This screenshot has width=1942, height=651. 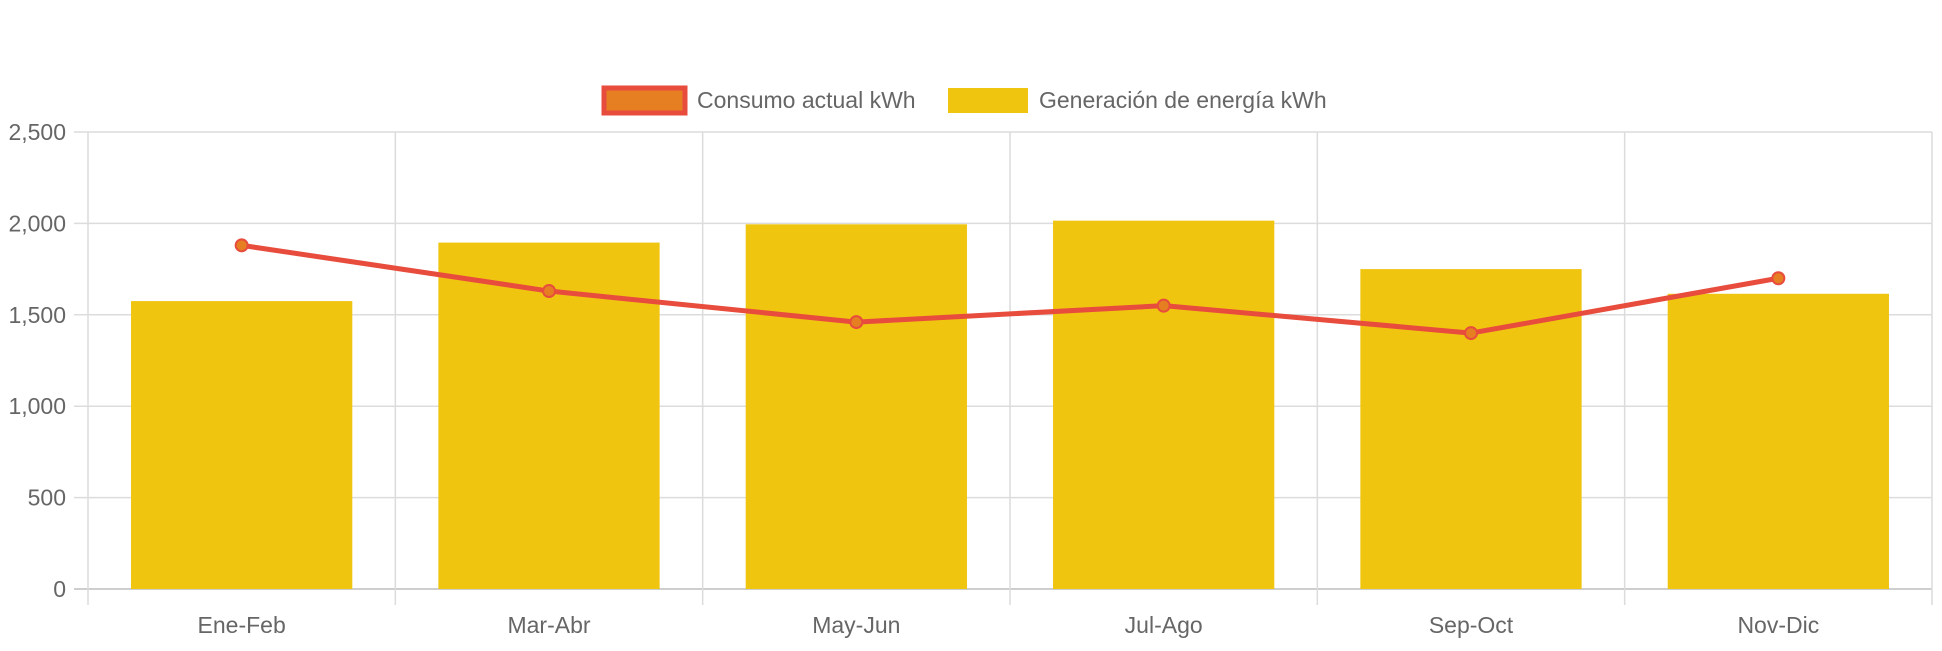 I want to click on legend-swatch-consumo, so click(x=644, y=100).